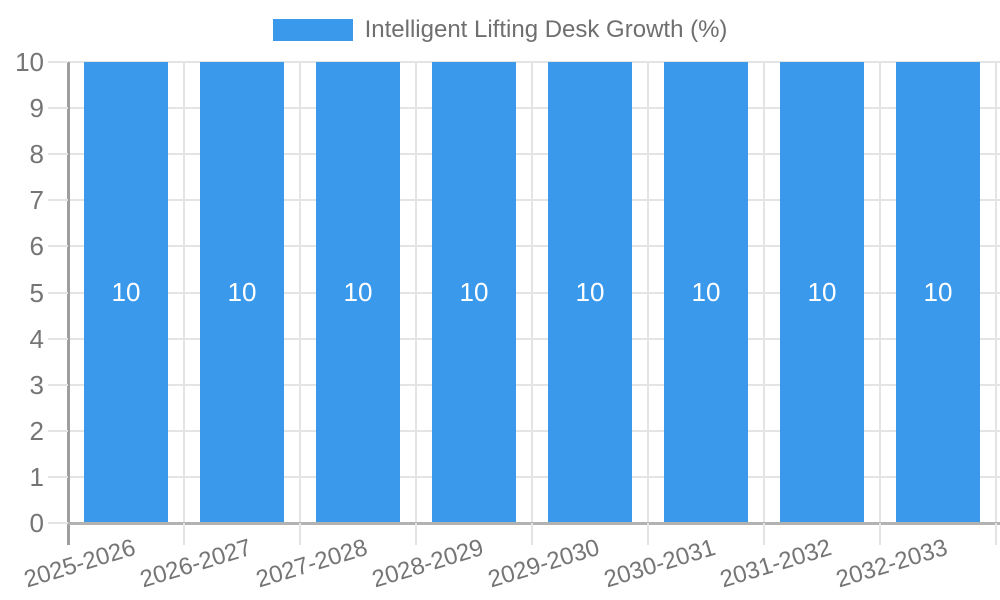 Image resolution: width=1000 pixels, height=600 pixels. I want to click on bar-2026-2027: 10, so click(242, 292).